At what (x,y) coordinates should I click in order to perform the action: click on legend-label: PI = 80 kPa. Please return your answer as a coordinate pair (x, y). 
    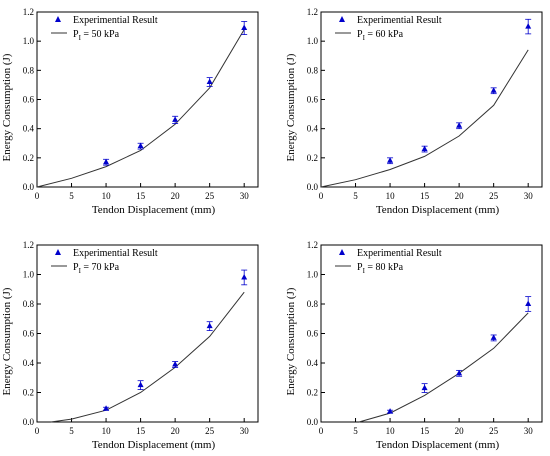
    Looking at the image, I should click on (380, 268).